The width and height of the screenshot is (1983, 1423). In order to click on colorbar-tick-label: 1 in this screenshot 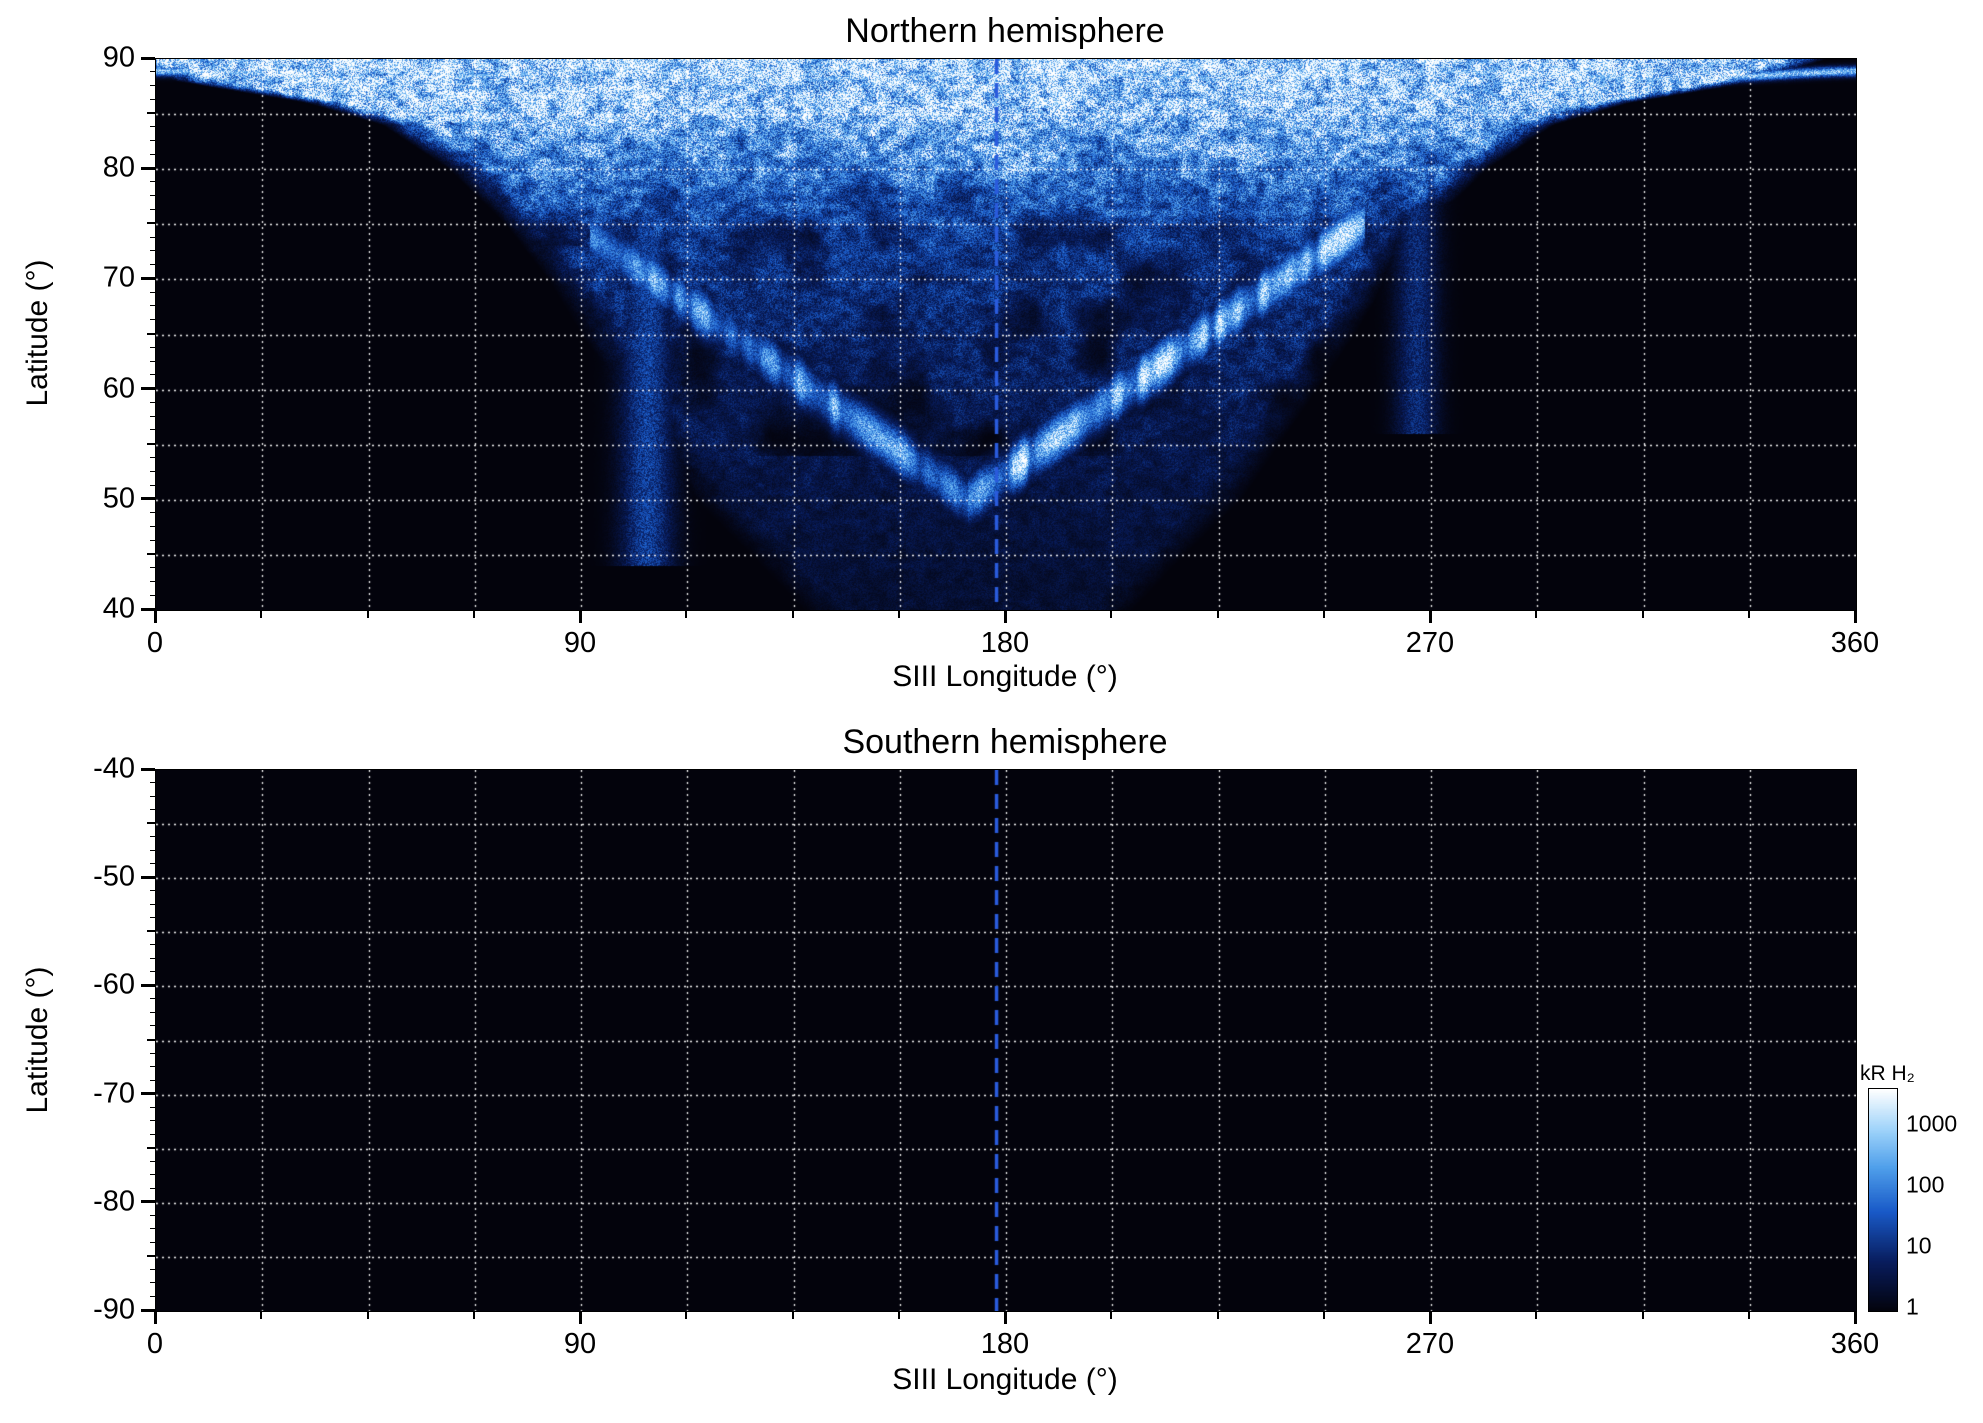, I will do `click(1912, 1306)`.